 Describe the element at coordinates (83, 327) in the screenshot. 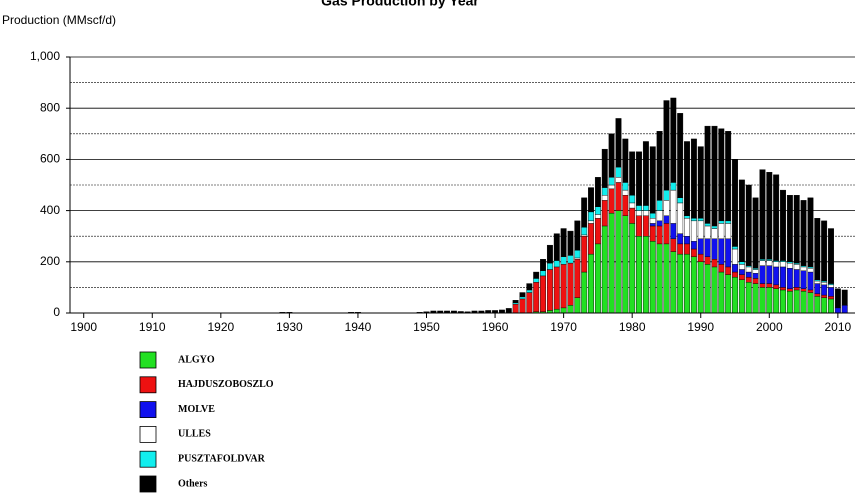

I see `x-tick-label: 1900` at that location.